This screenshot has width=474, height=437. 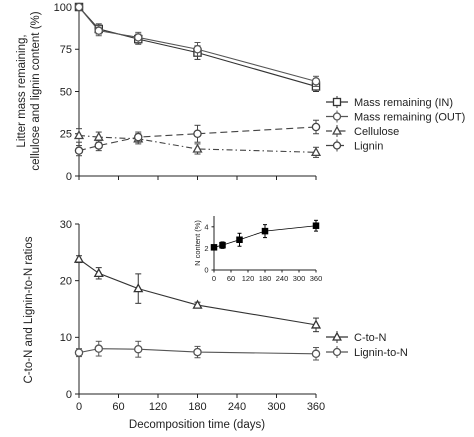 I want to click on y-axis-title-line-2: cellulose and lignin content (%), so click(x=36, y=90).